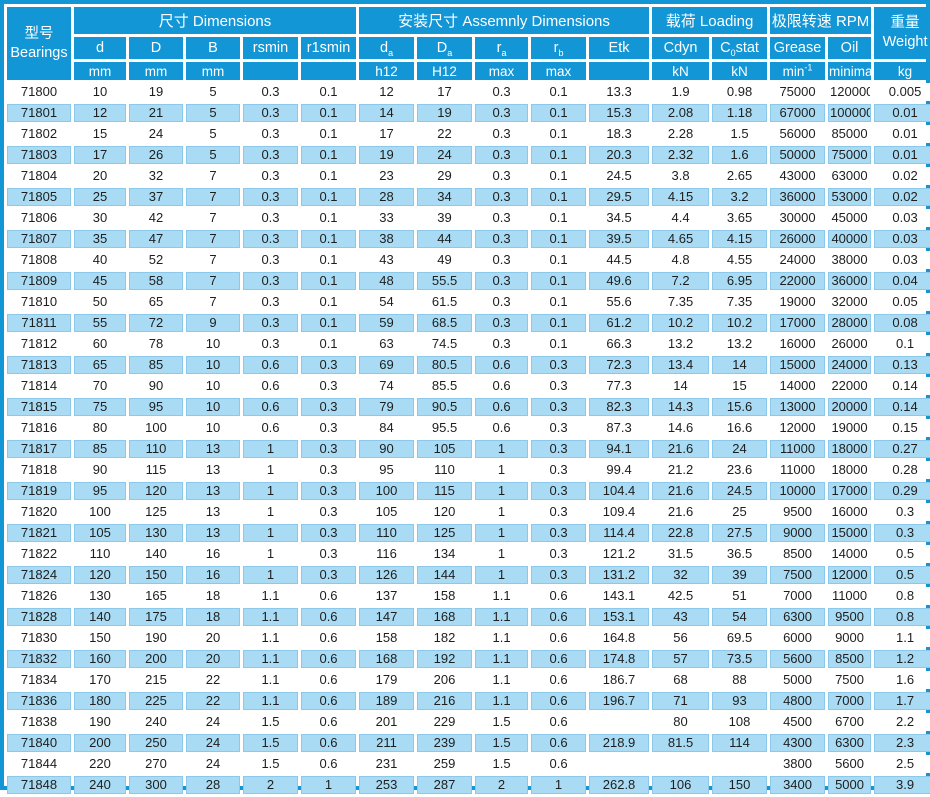 Image resolution: width=930 pixels, height=797 pixels. Describe the element at coordinates (850, 764) in the screenshot. I see `value-cell: 5600` at that location.